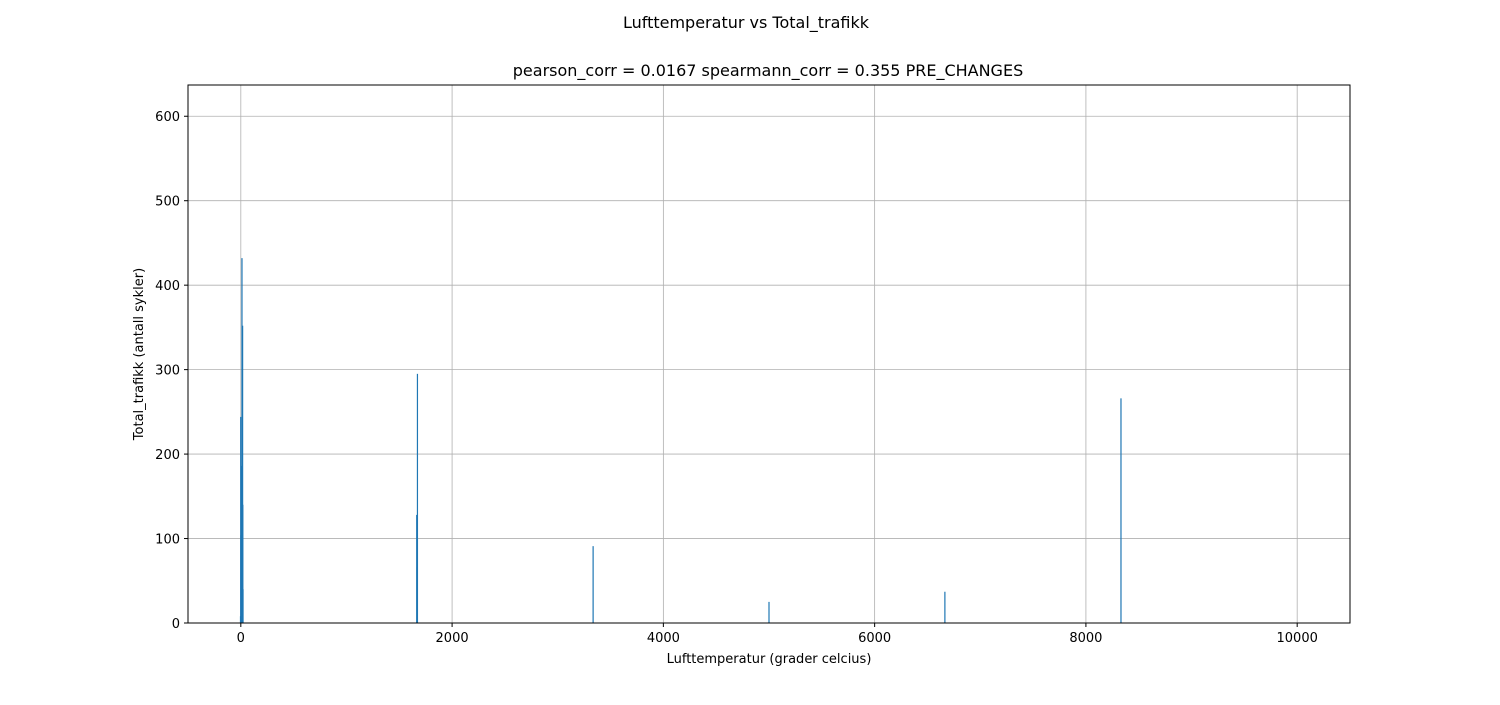 This screenshot has width=1500, height=705. Describe the element at coordinates (167, 455) in the screenshot. I see `y-tick-label: 200` at that location.